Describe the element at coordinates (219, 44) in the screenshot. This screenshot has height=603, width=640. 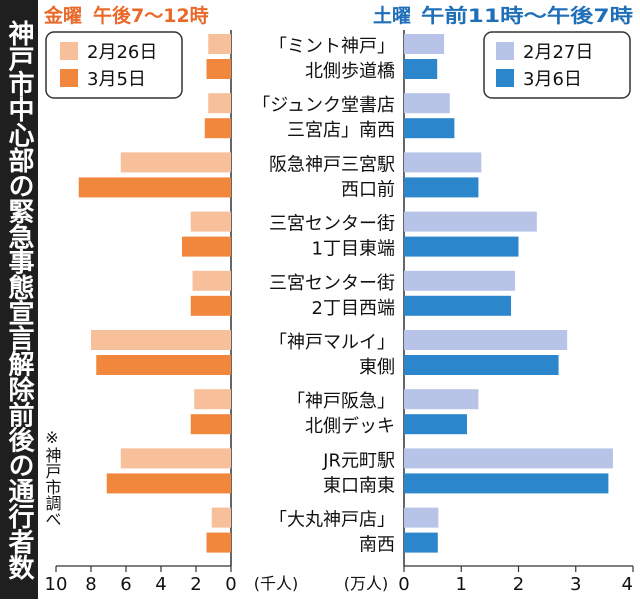
I see `bar-left-s0-c0` at that location.